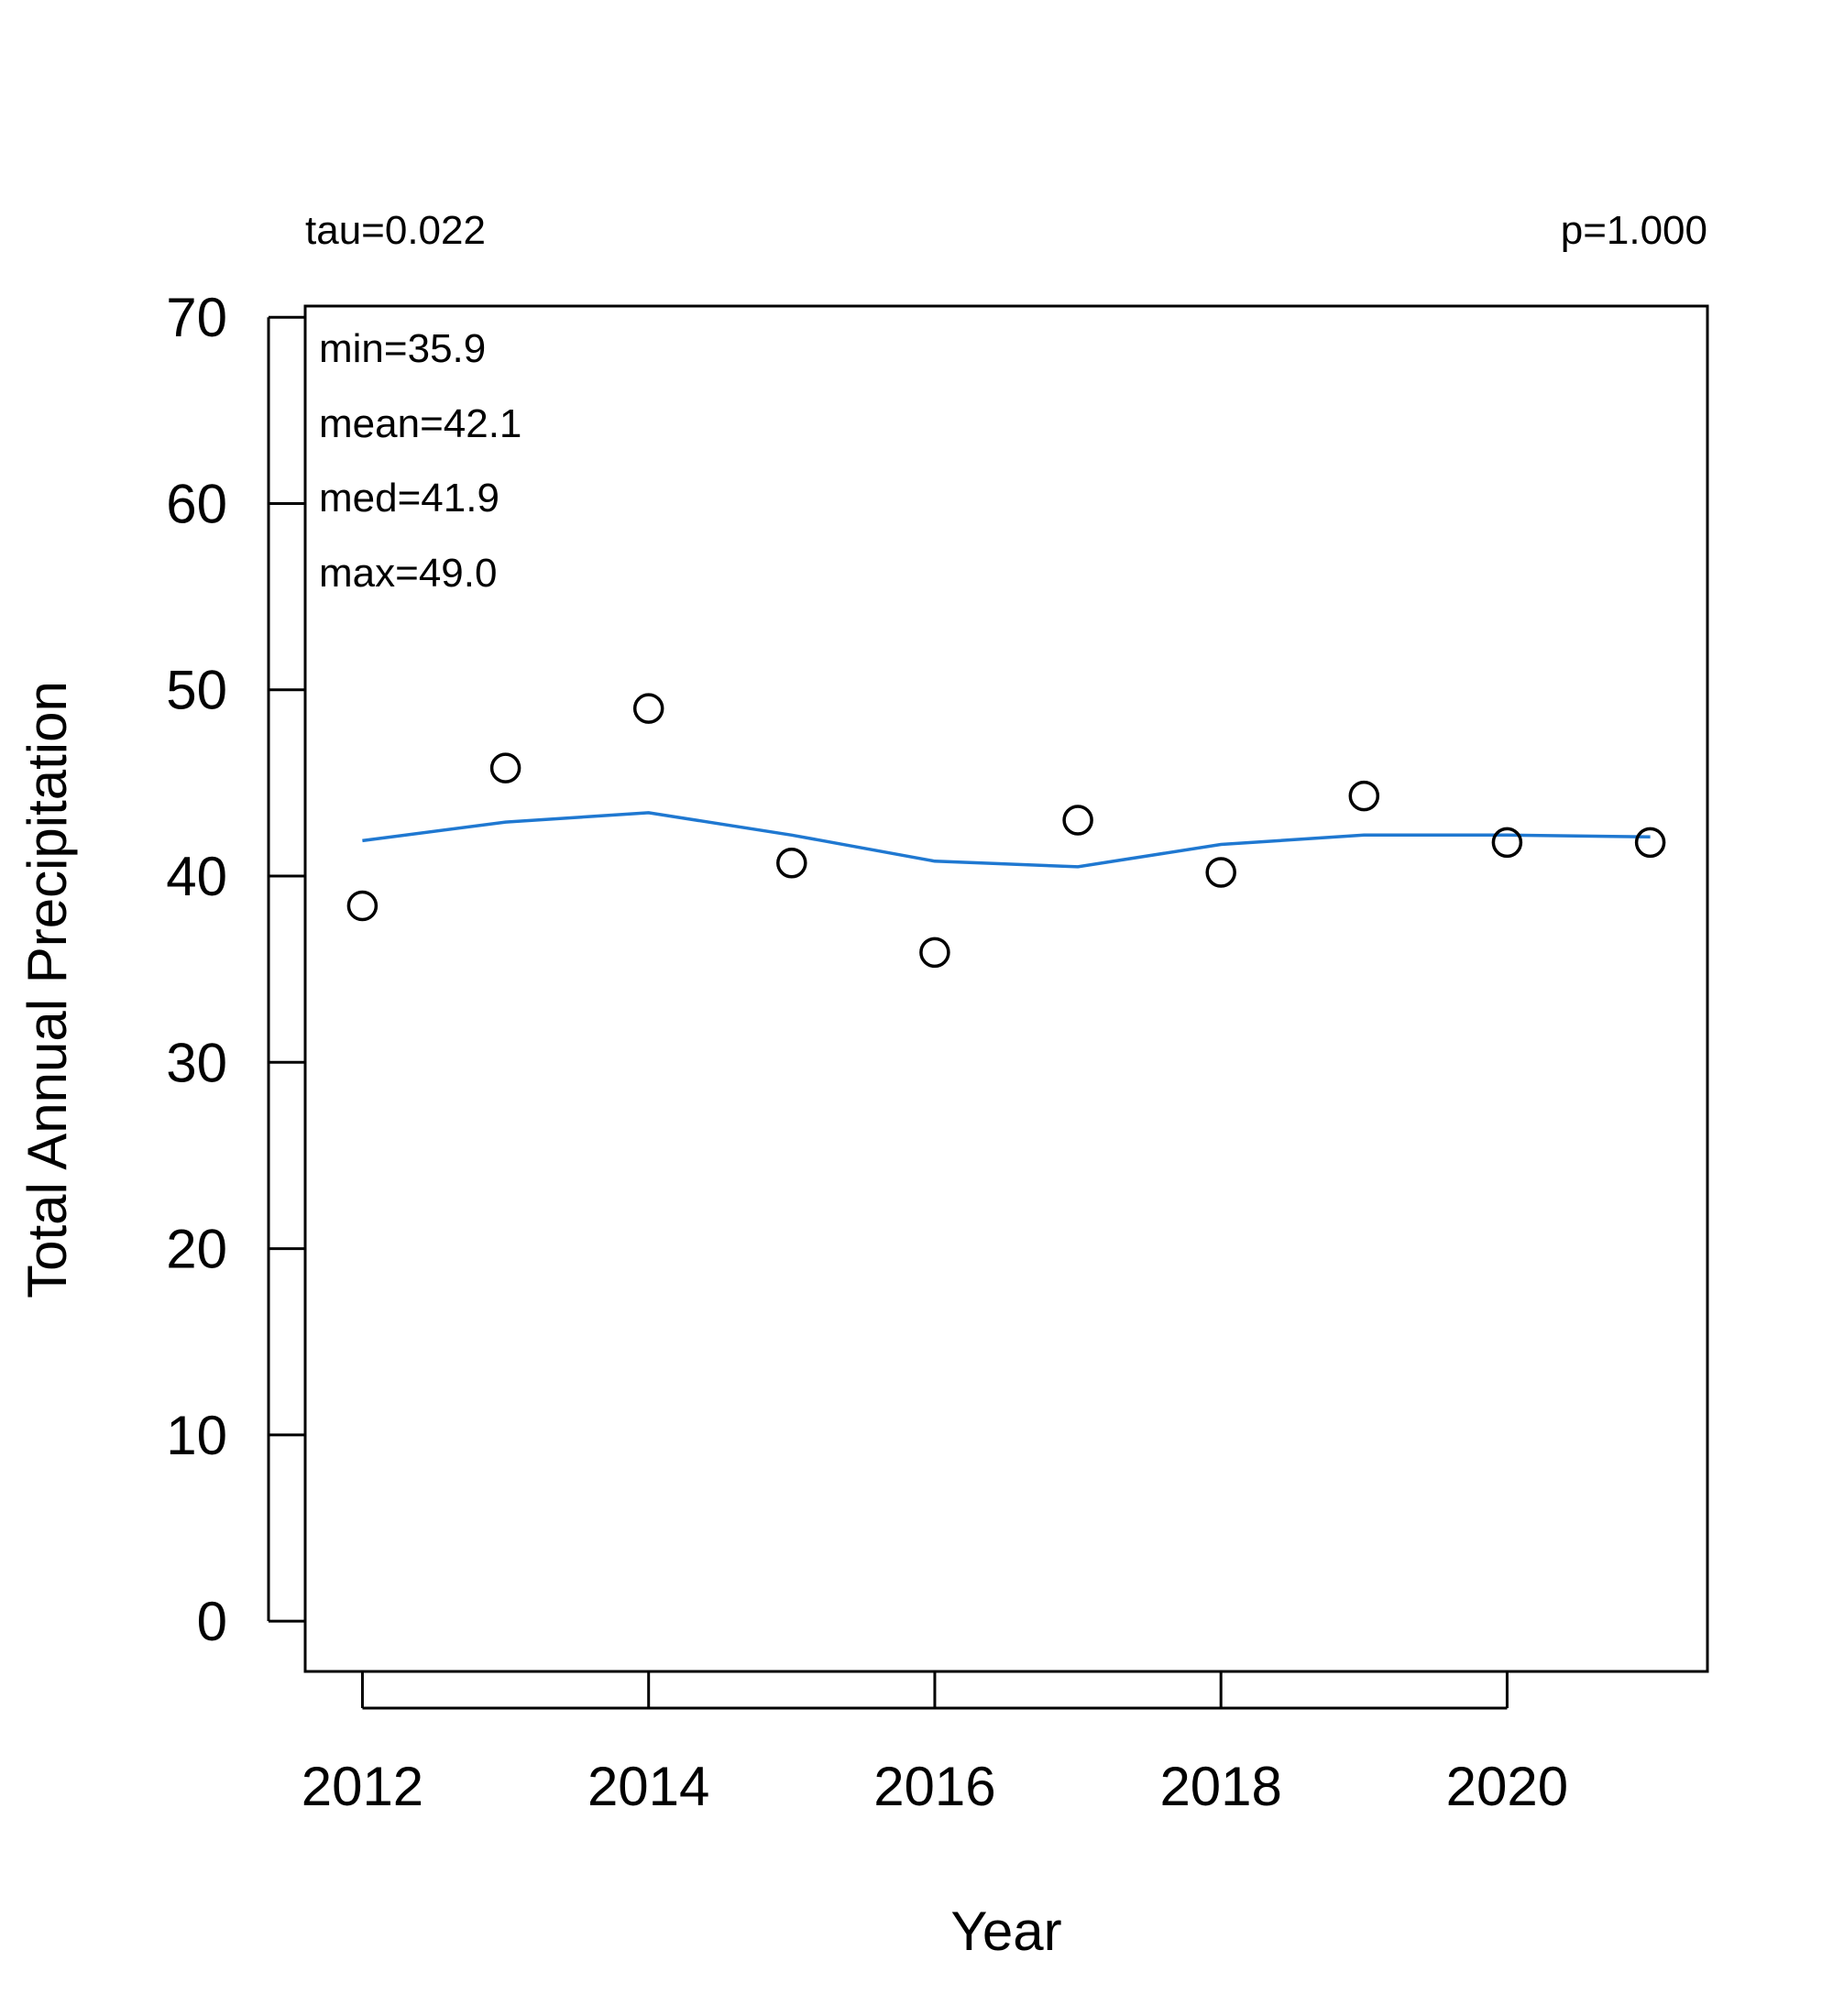  What do you see at coordinates (1005, 1931) in the screenshot?
I see `x-axis-title: Year` at bounding box center [1005, 1931].